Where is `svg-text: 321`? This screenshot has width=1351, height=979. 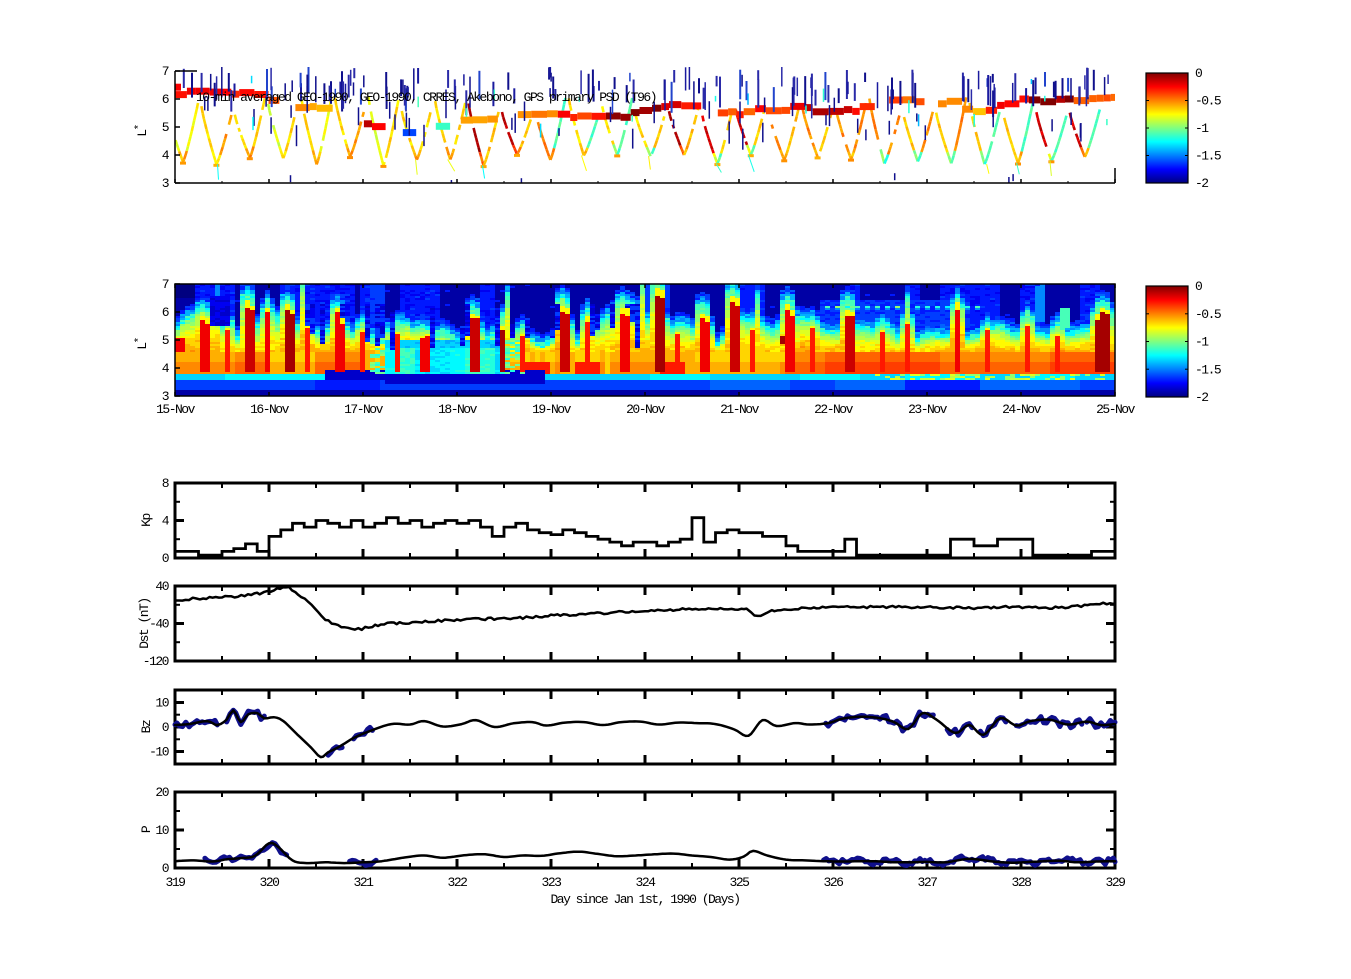 svg-text: 321 is located at coordinates (364, 882).